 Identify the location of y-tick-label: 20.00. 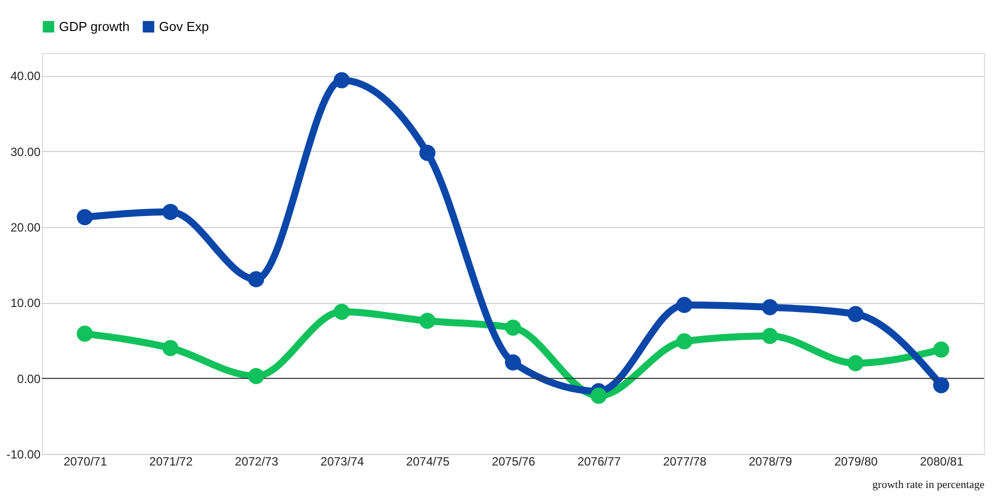
(25, 227).